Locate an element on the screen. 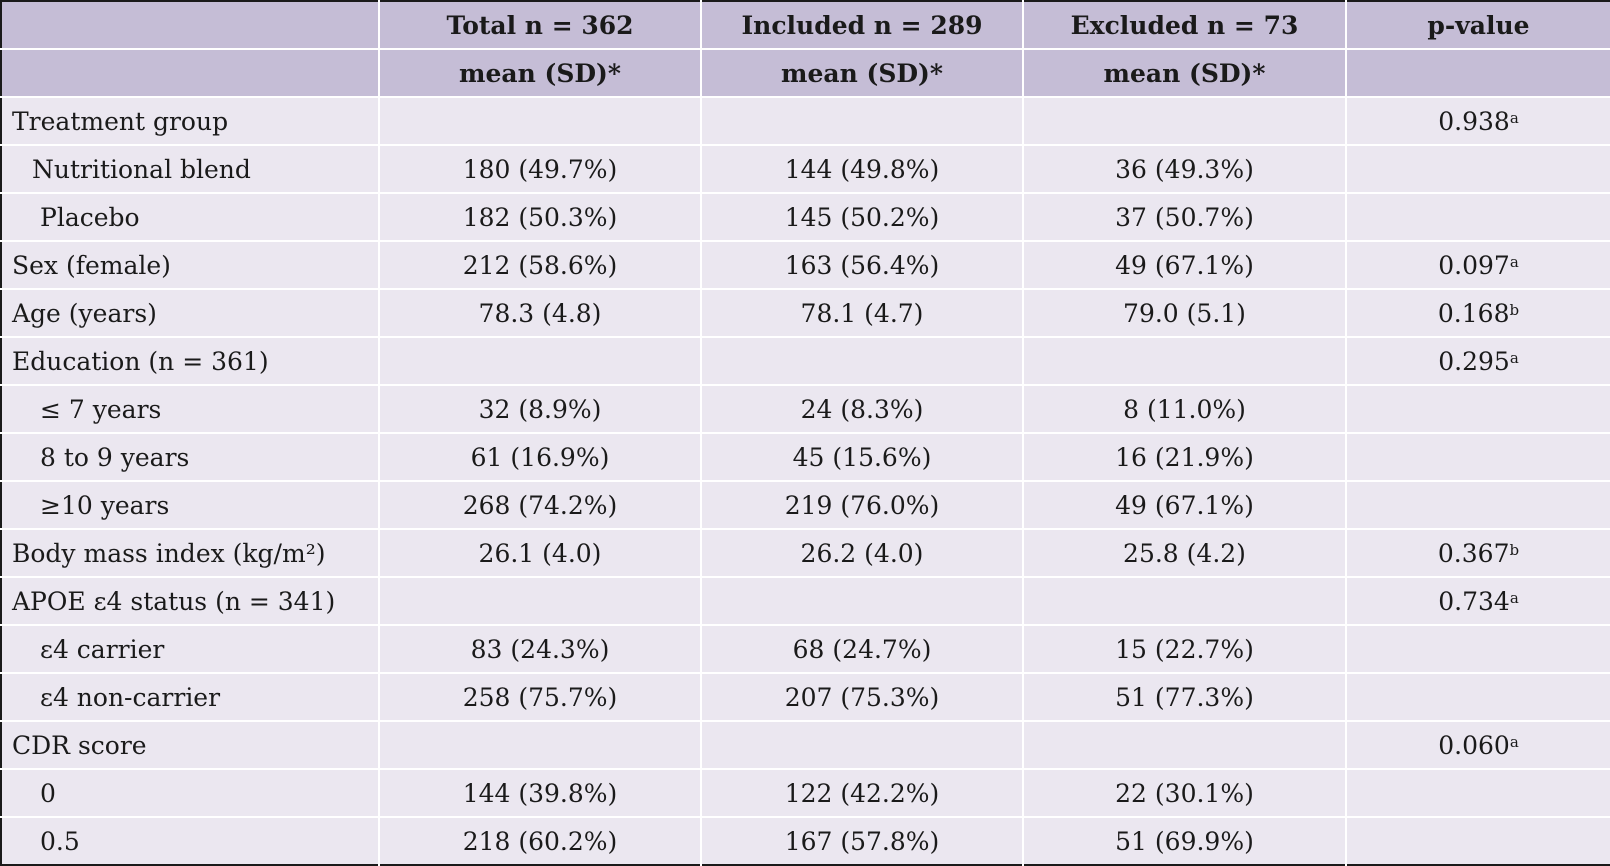 The height and width of the screenshot is (866, 1610). cell-excluded: 51 (77.3%) is located at coordinates (1184, 697).